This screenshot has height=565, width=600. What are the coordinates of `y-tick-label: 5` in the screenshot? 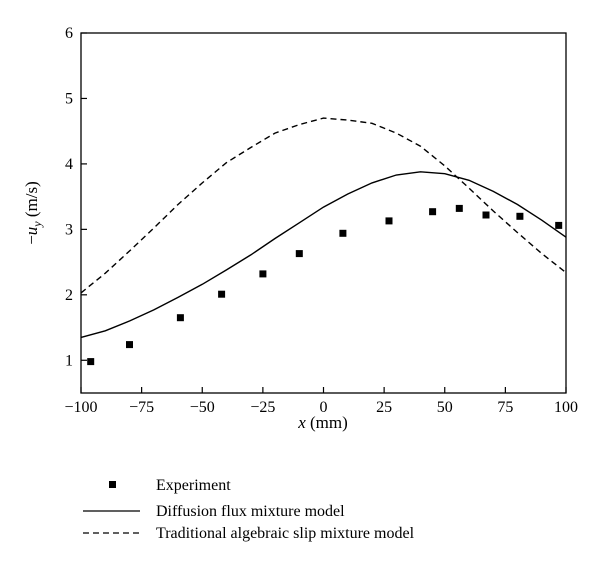 It's located at (69, 98).